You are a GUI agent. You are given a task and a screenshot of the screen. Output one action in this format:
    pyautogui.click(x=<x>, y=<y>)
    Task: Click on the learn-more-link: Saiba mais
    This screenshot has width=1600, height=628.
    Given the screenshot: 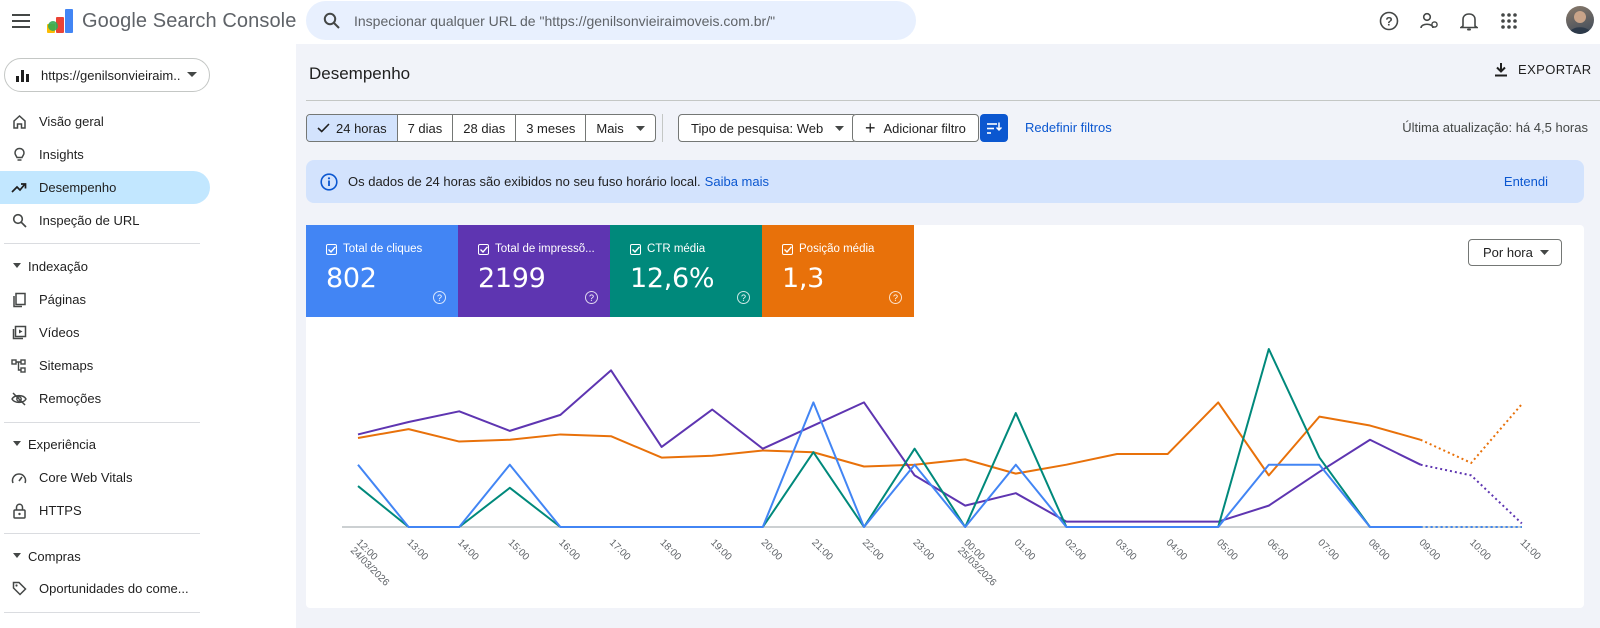 What is the action you would take?
    pyautogui.click(x=736, y=181)
    